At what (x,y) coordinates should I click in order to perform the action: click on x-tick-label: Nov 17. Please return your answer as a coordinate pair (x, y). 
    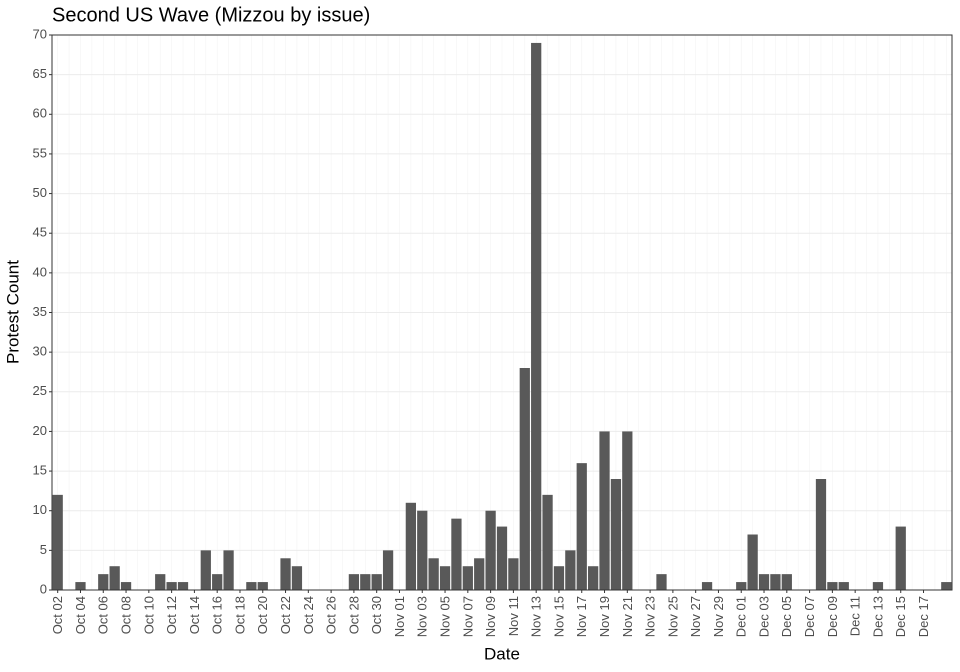
    Looking at the image, I should click on (581, 616).